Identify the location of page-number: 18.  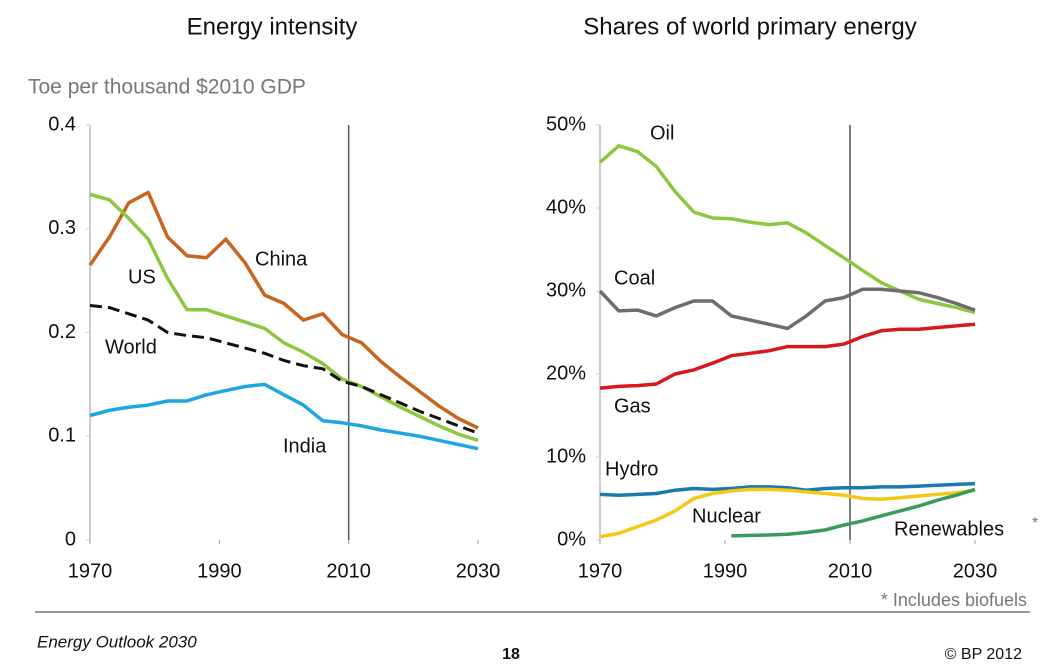
(511, 654).